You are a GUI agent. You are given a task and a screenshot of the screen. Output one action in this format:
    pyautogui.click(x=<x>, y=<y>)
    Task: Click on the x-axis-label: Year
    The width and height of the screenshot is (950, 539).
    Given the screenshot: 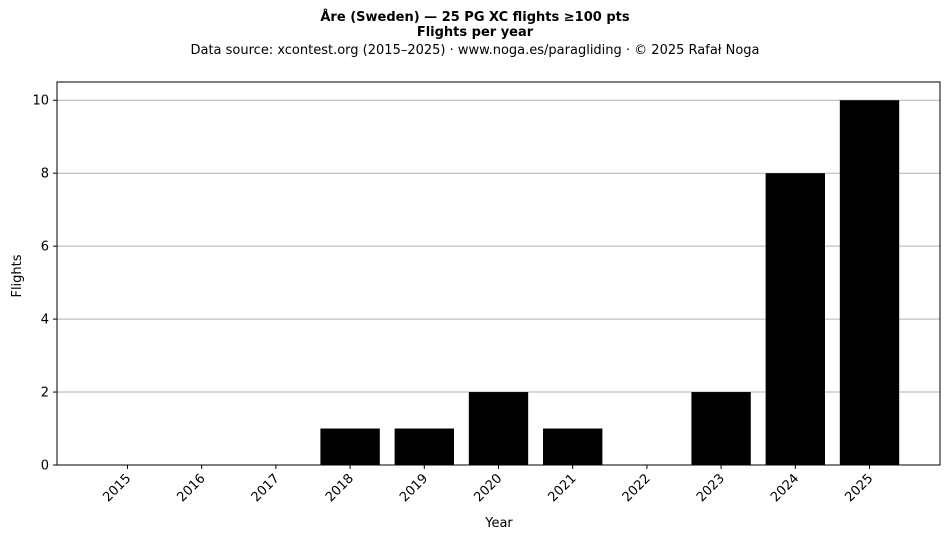 What is the action you would take?
    pyautogui.click(x=498, y=523)
    